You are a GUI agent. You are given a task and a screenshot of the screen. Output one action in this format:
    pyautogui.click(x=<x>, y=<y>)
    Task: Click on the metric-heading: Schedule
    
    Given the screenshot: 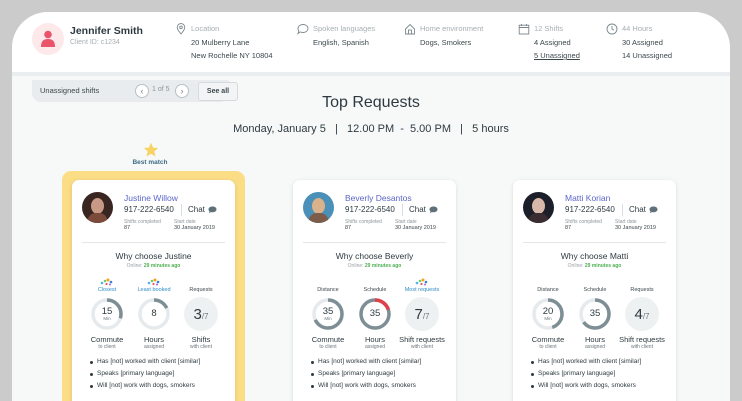 What is the action you would take?
    pyautogui.click(x=595, y=290)
    